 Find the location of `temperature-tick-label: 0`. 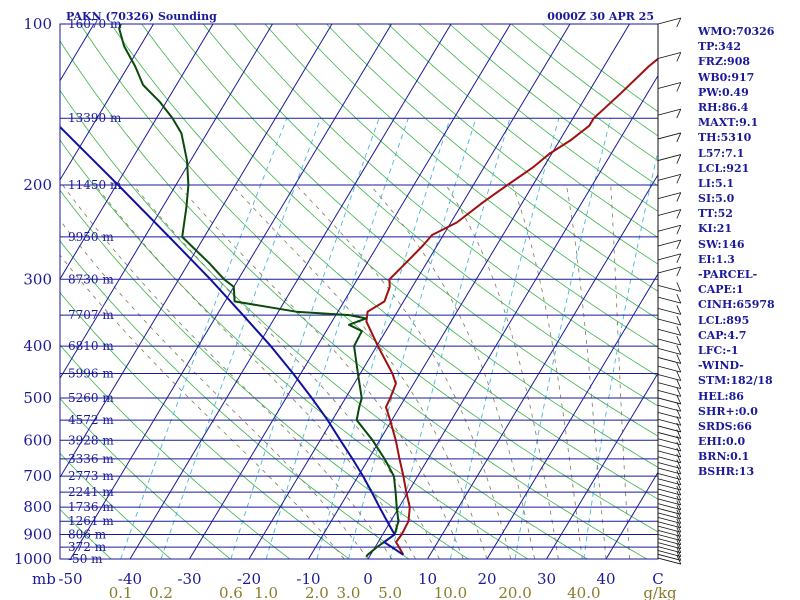

temperature-tick-label: 0 is located at coordinates (368, 579).